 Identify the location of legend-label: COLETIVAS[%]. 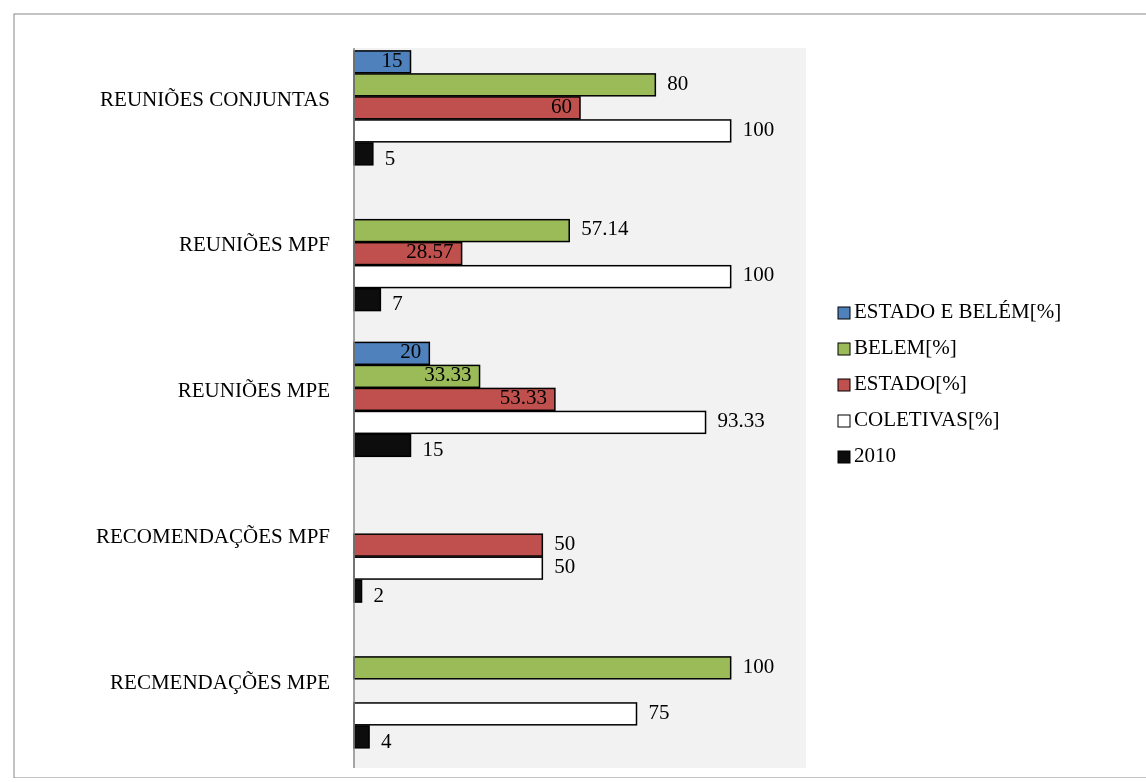
(927, 418).